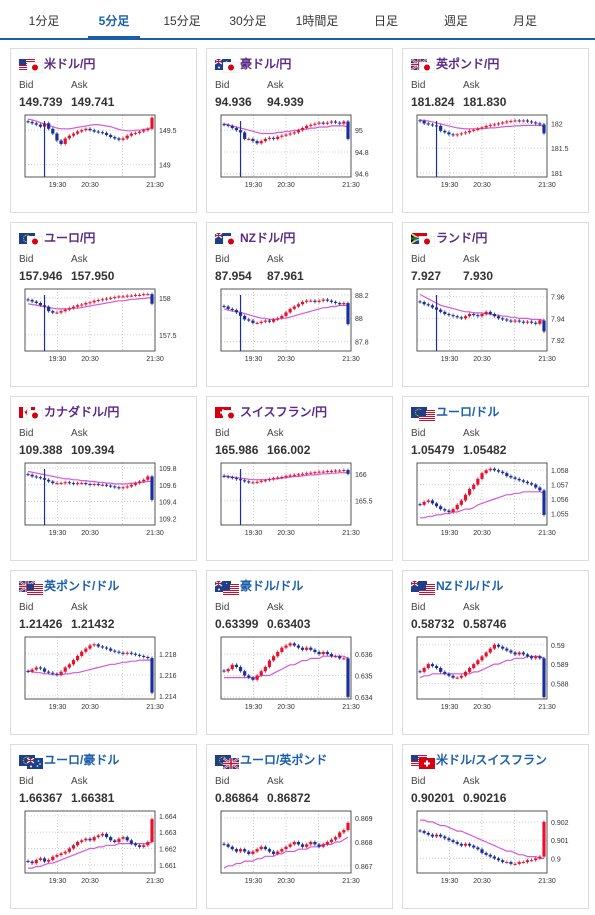 This screenshot has width=595, height=915. Describe the element at coordinates (70, 64) in the screenshot. I see `pair-name: 米ドル/円` at that location.